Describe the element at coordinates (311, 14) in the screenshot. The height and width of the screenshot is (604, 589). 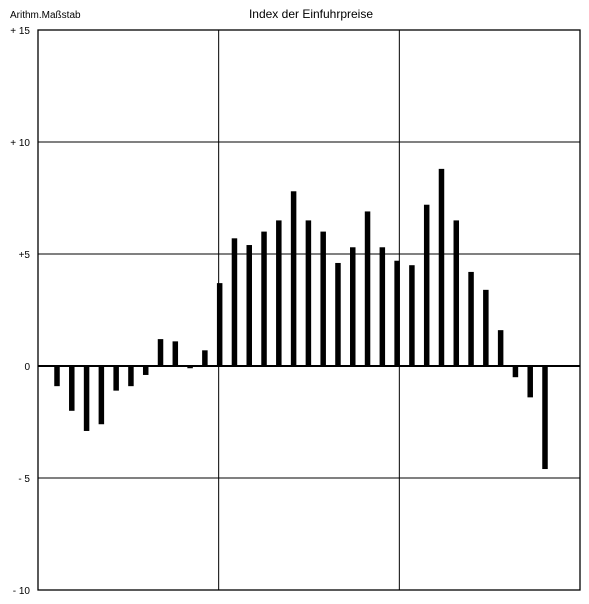
I see `chart-title: Index der Einfuhrpreise` at that location.